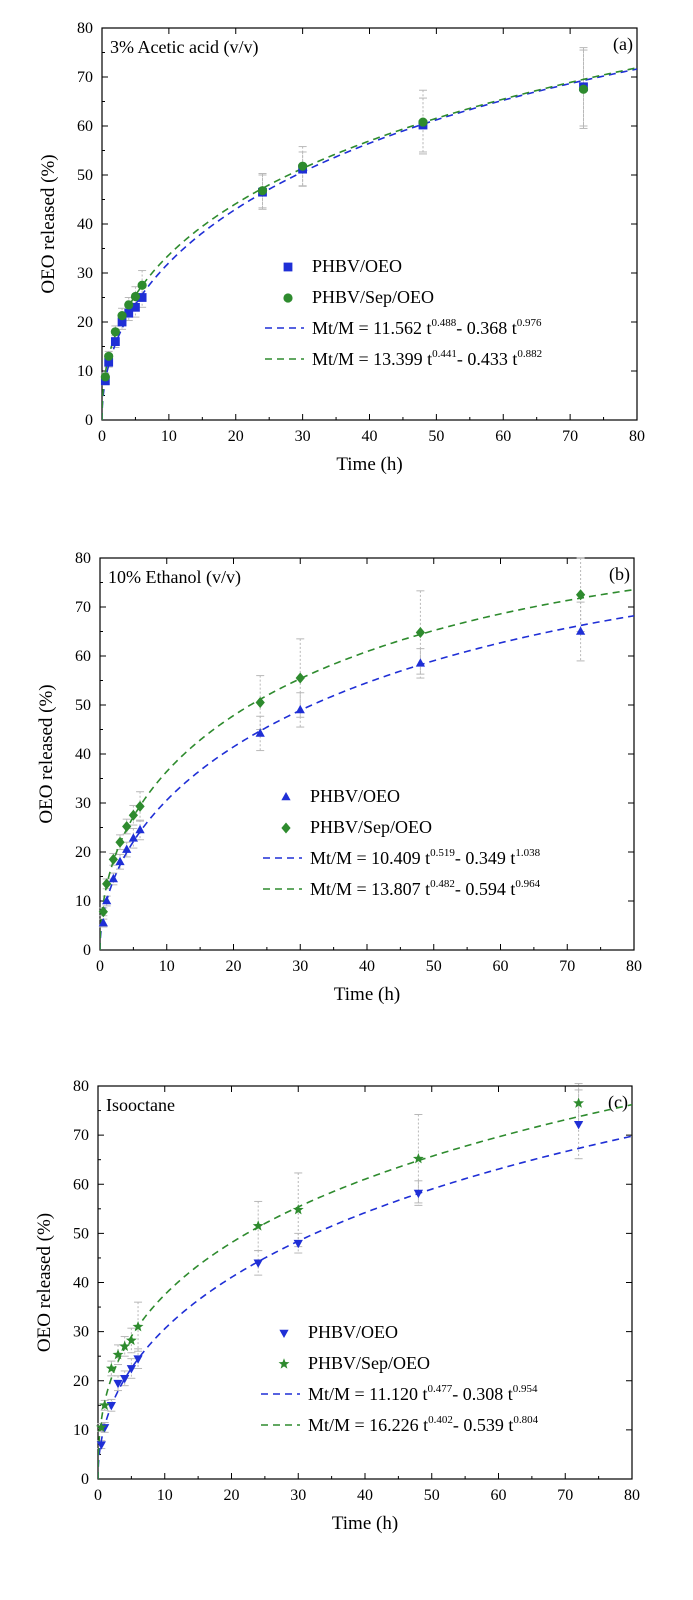 The height and width of the screenshot is (1600, 693). Describe the element at coordinates (365, 1495) in the screenshot. I see `x-tick-label: 40` at that location.